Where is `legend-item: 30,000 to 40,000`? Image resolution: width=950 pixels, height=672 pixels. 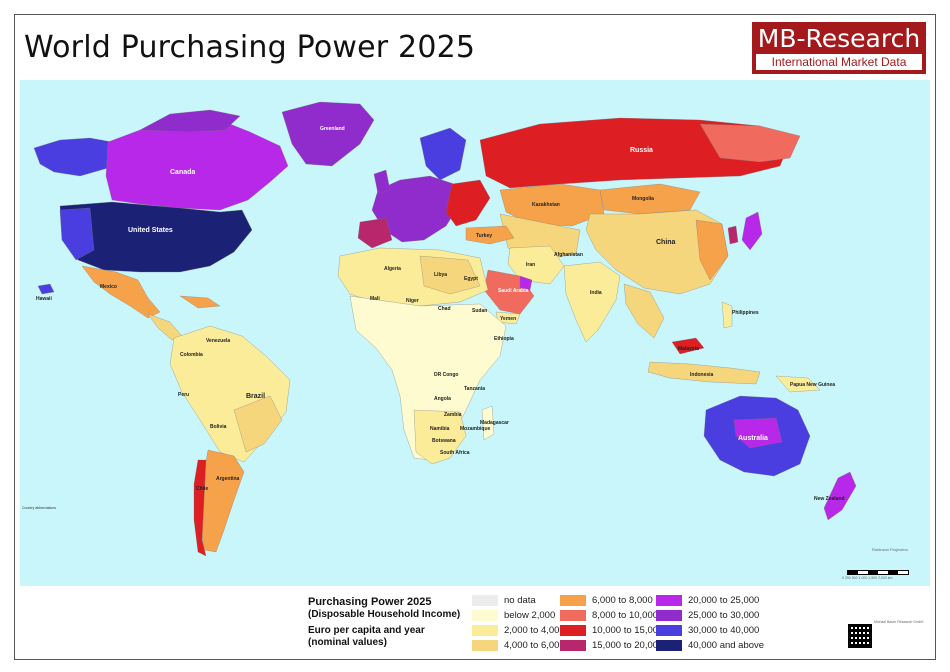 legend-item: 30,000 to 40,000 is located at coordinates (707, 631).